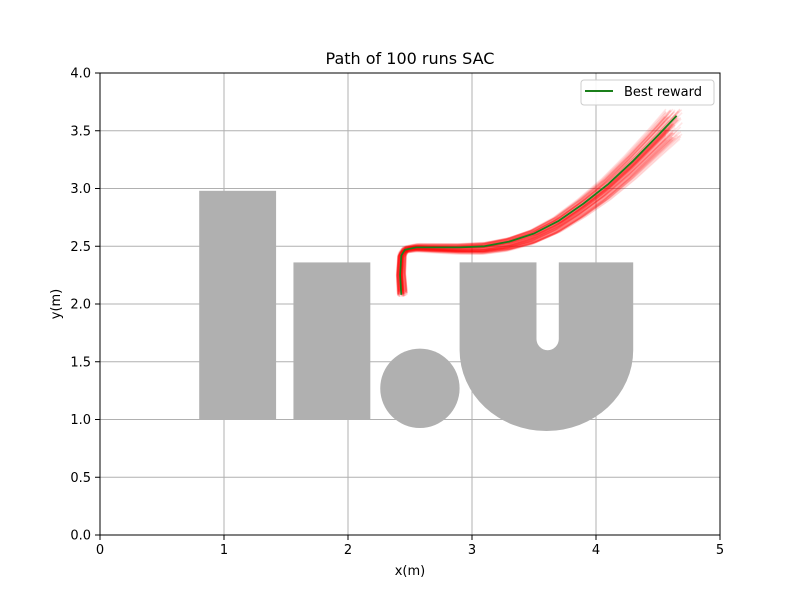  I want to click on y-tick-label-8: 4.0, so click(80, 74).